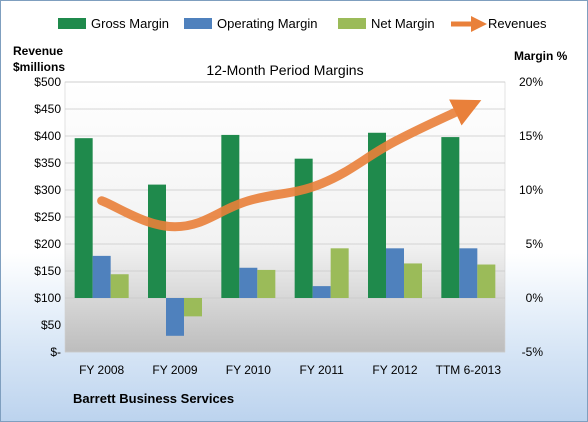 This screenshot has width=588, height=422. Describe the element at coordinates (284, 70) in the screenshot. I see `chart-title: 12-Month Period Margins` at that location.